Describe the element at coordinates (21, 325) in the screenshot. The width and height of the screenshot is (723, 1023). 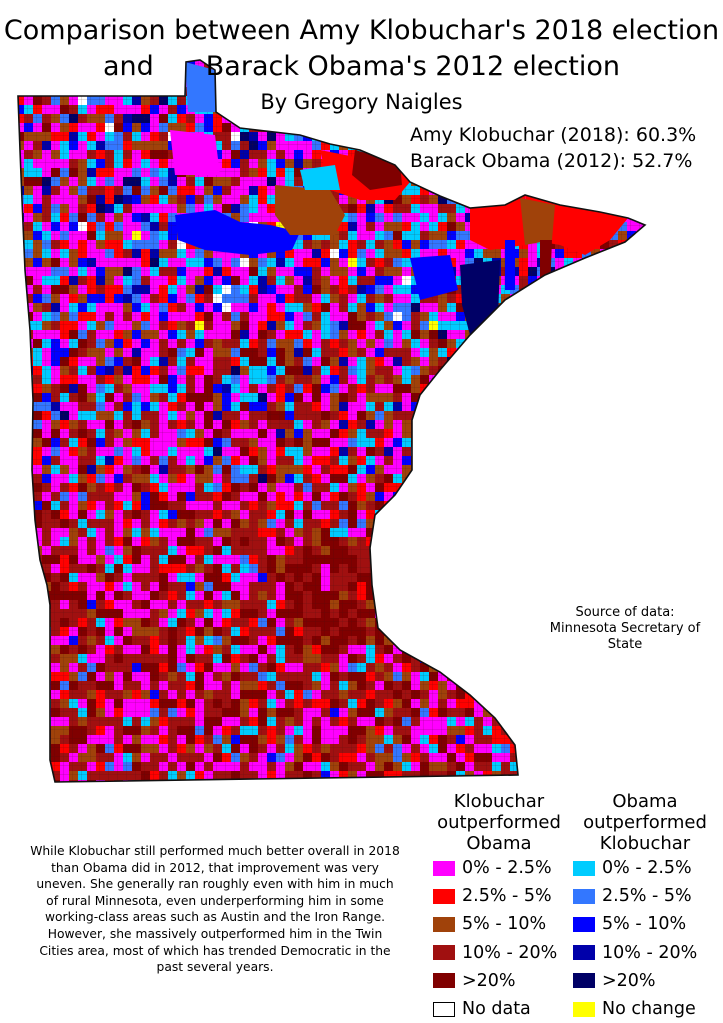
I see `precinct-cell-2059` at that location.